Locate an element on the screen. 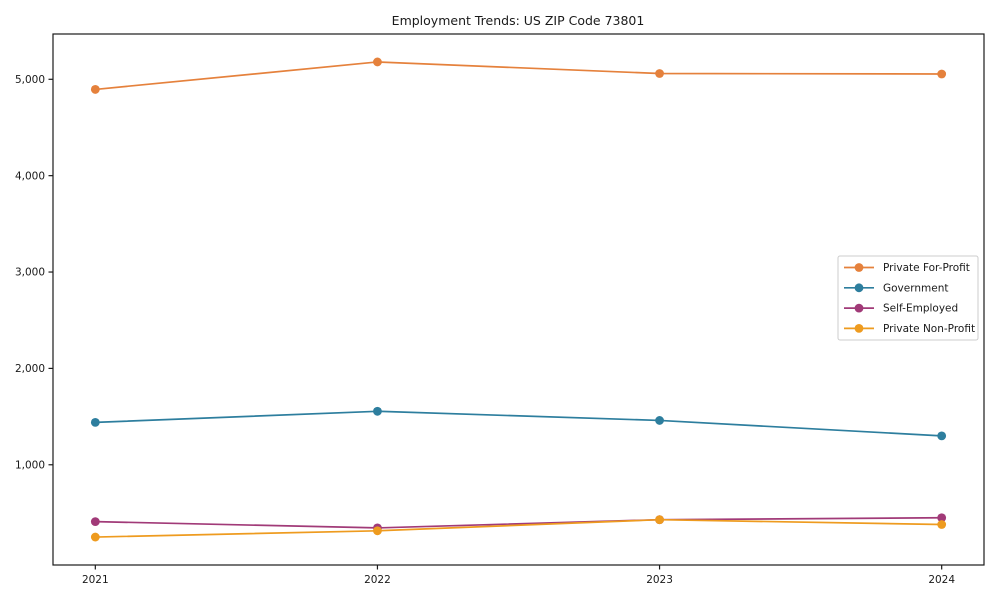  legend-item-private-non-profit: Private Non-Profit is located at coordinates (909, 329).